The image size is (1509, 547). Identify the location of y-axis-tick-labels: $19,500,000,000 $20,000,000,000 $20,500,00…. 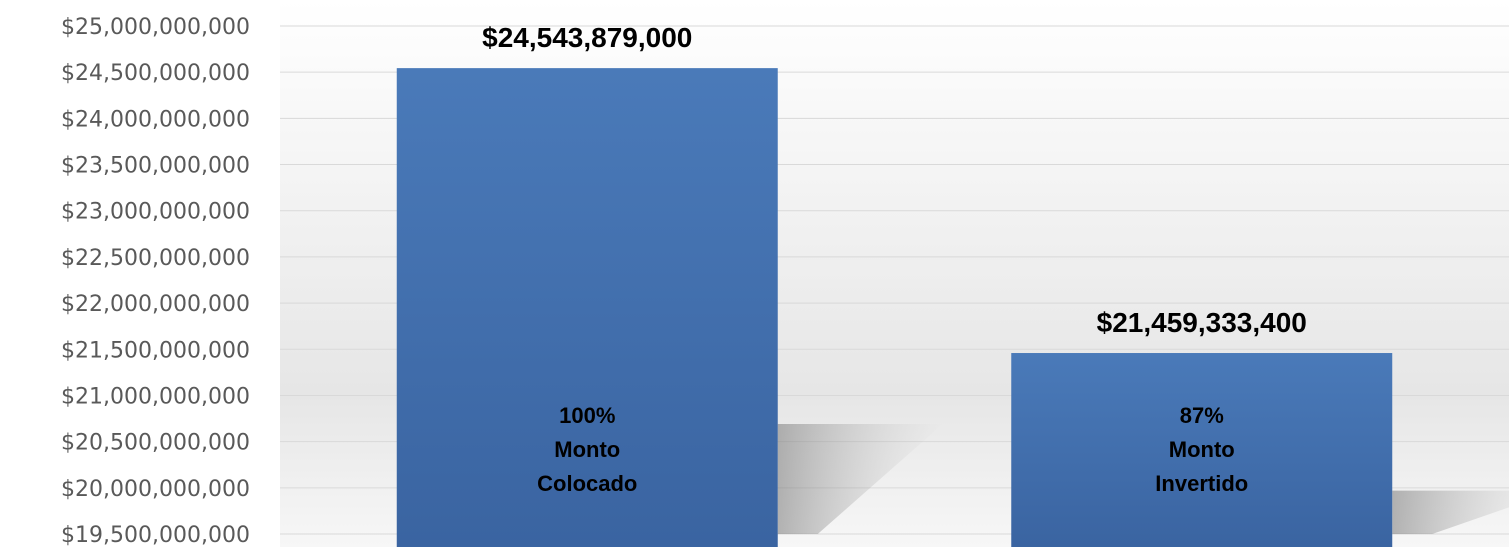
(155, 281).